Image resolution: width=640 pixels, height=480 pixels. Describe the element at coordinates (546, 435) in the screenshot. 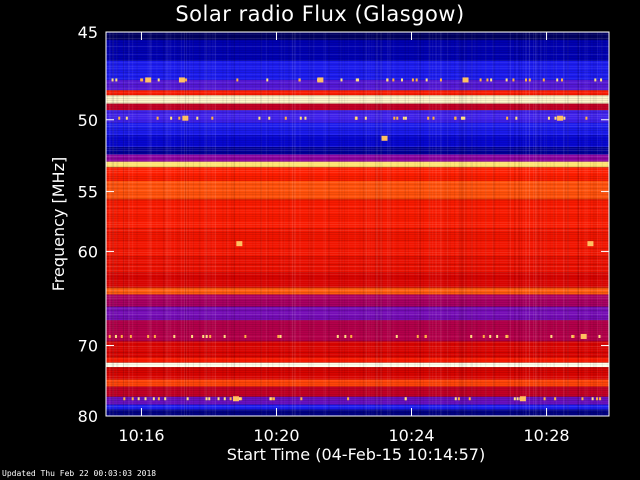

I see `x-tick-label: 10:28` at that location.